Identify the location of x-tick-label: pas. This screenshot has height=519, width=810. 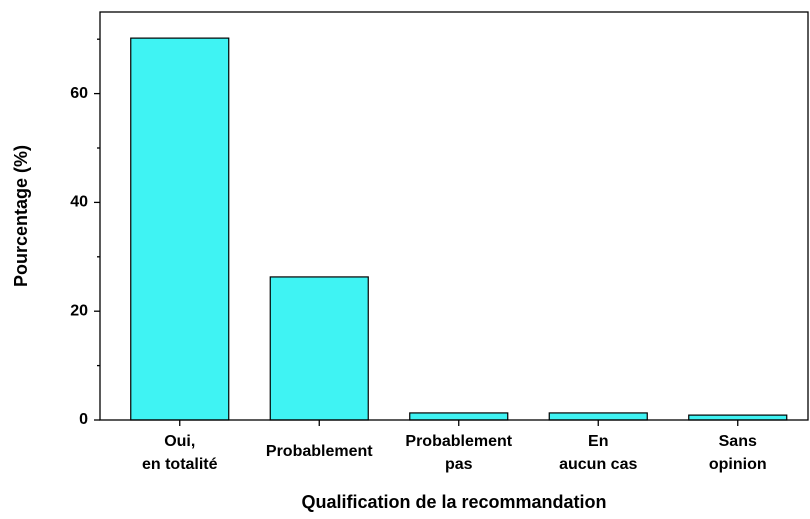
(459, 464).